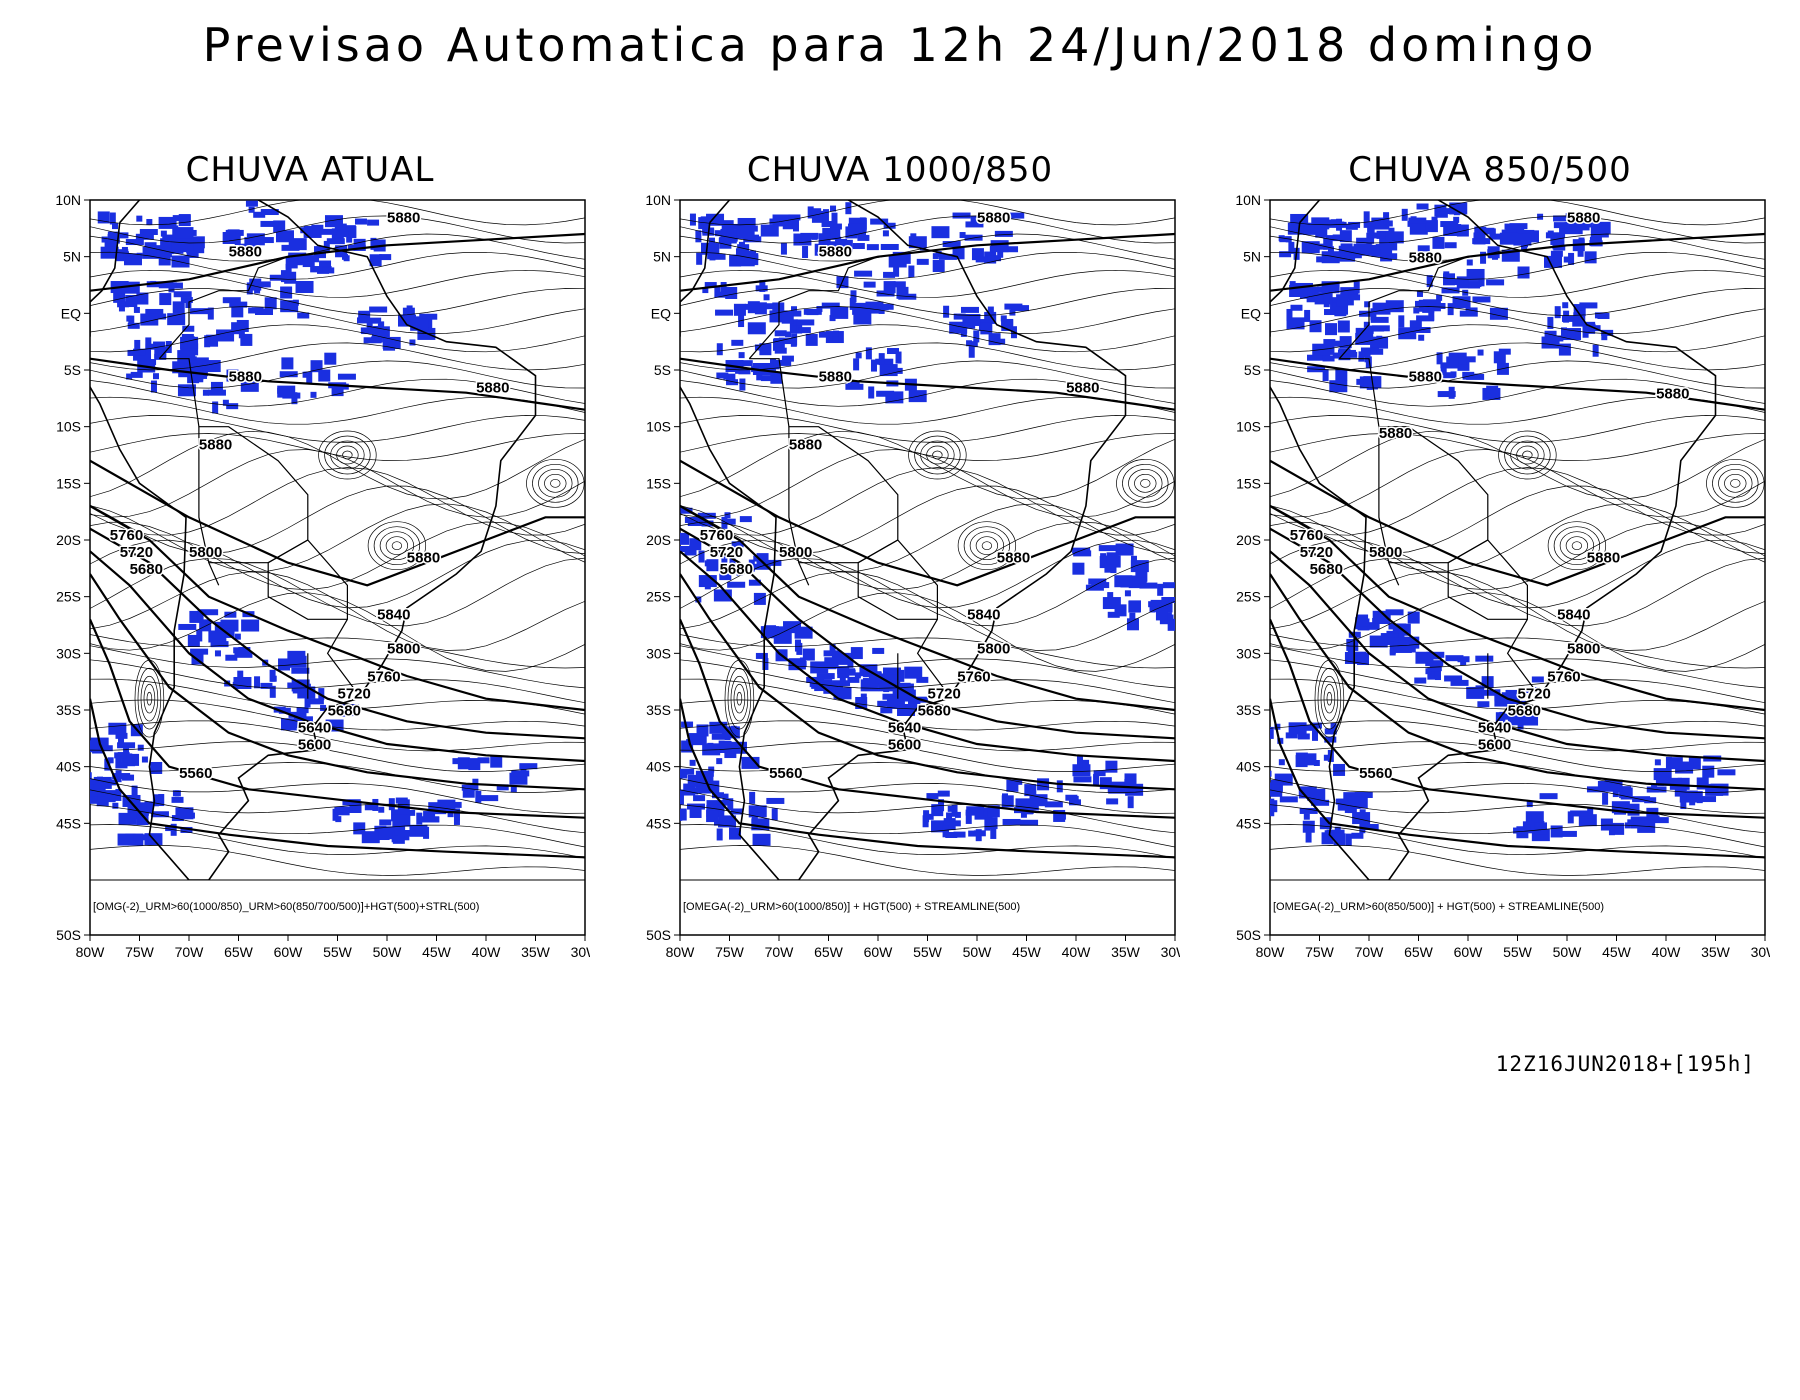 Image resolution: width=1800 pixels, height=1400 pixels. What do you see at coordinates (1385, 552) in the screenshot?
I see `contour-label: 5800` at bounding box center [1385, 552].